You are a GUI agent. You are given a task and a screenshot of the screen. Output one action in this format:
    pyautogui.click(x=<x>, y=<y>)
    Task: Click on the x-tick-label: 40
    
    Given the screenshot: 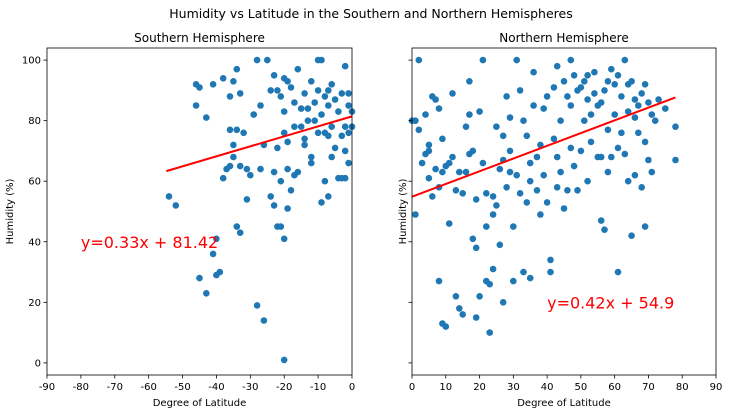 What is the action you would take?
    pyautogui.click(x=547, y=387)
    